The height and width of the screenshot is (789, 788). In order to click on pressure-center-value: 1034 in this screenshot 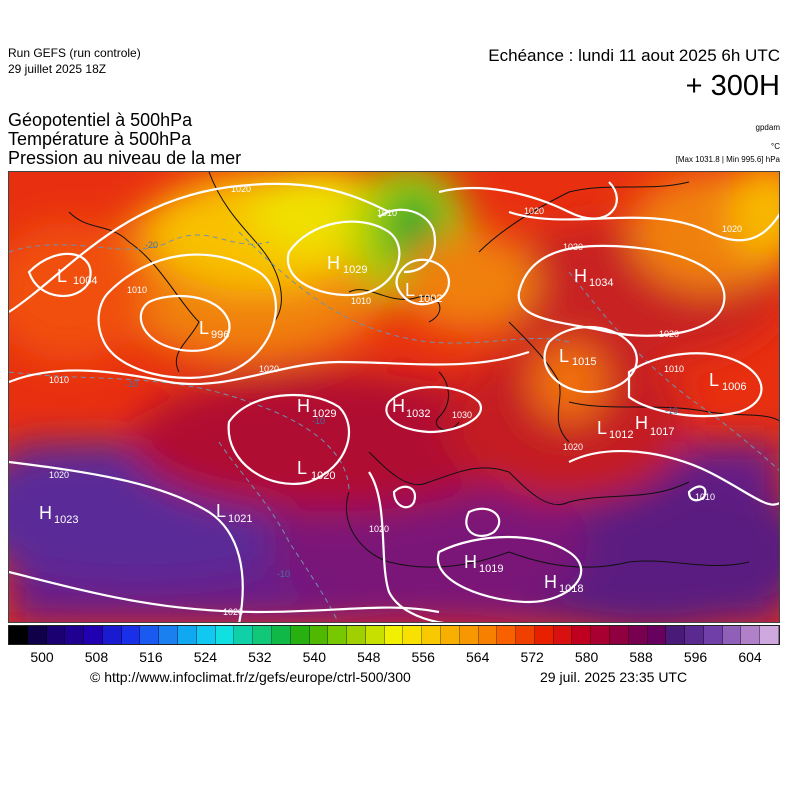, I will do `click(601, 283)`.